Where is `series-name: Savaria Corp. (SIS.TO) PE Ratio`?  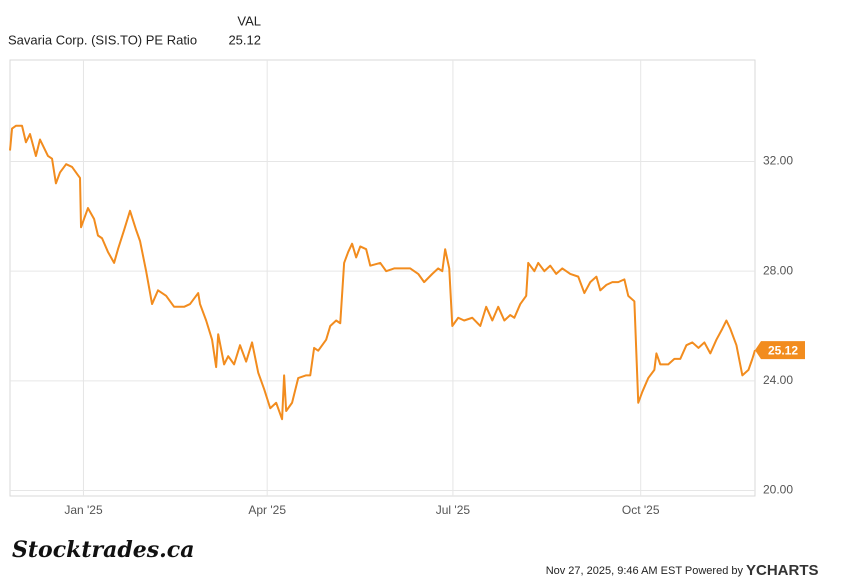
series-name: Savaria Corp. (SIS.TO) PE Ratio is located at coordinates (102, 39).